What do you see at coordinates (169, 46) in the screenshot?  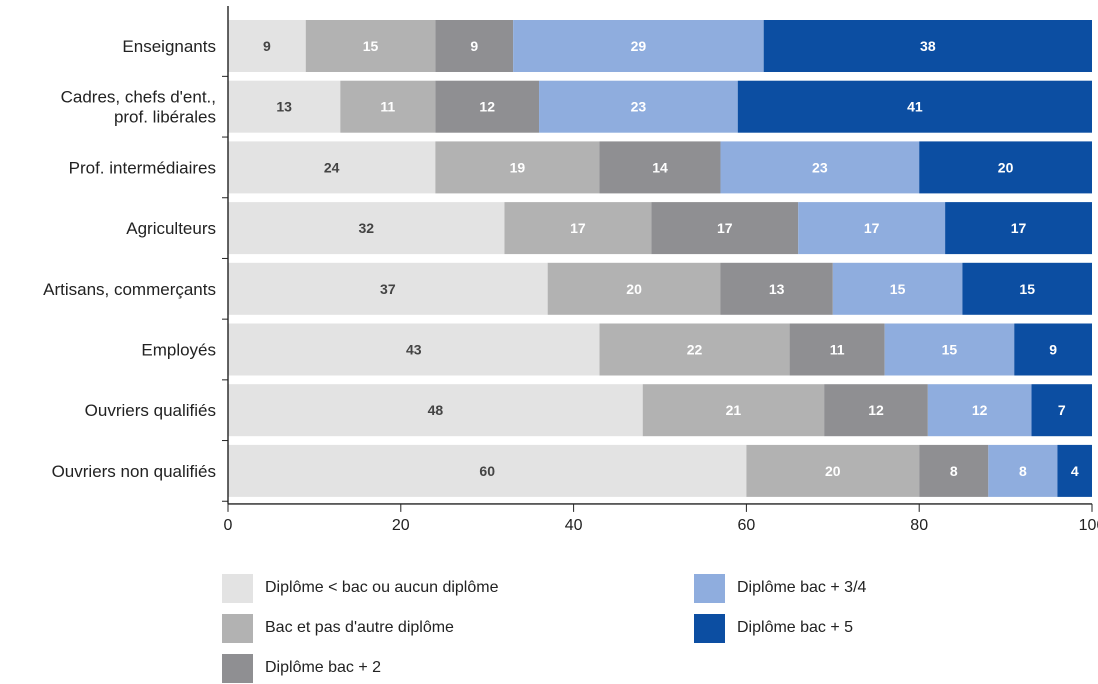 I see `category-label-line: Enseignants` at bounding box center [169, 46].